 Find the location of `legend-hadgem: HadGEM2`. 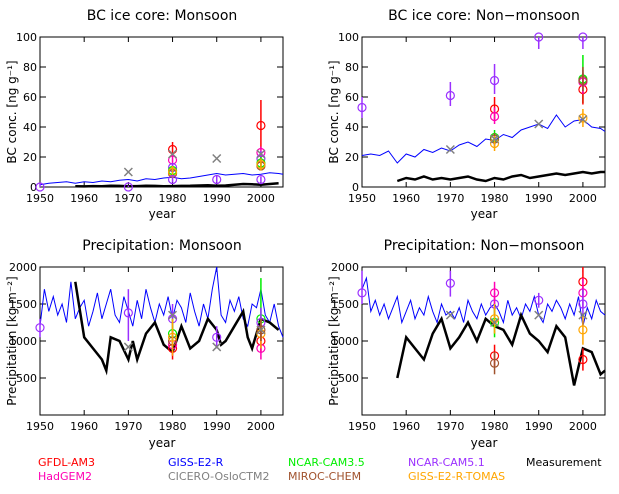

legend-hadgem: HadGEM2 is located at coordinates (65, 476).